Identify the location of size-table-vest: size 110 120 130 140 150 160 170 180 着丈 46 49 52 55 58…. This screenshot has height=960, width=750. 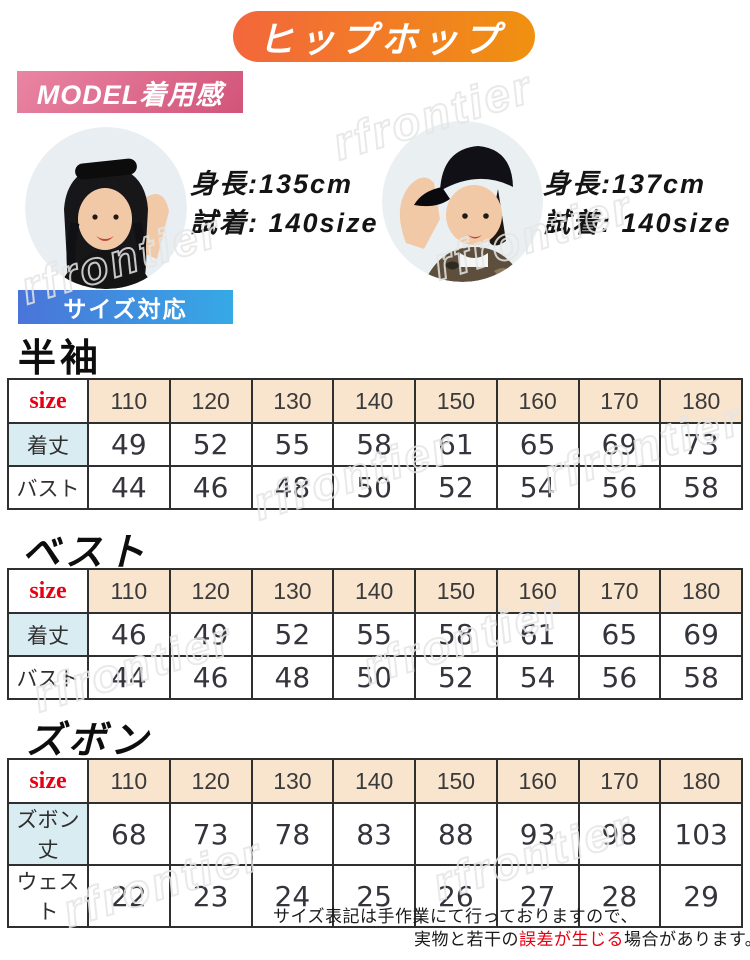
(375, 634).